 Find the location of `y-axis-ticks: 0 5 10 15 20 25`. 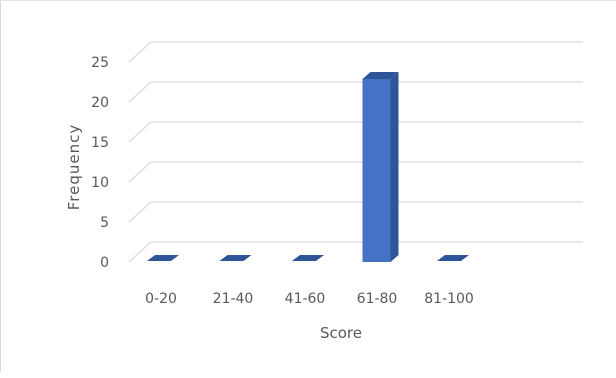

y-axis-ticks: 0 5 10 15 20 25 is located at coordinates (100, 163).